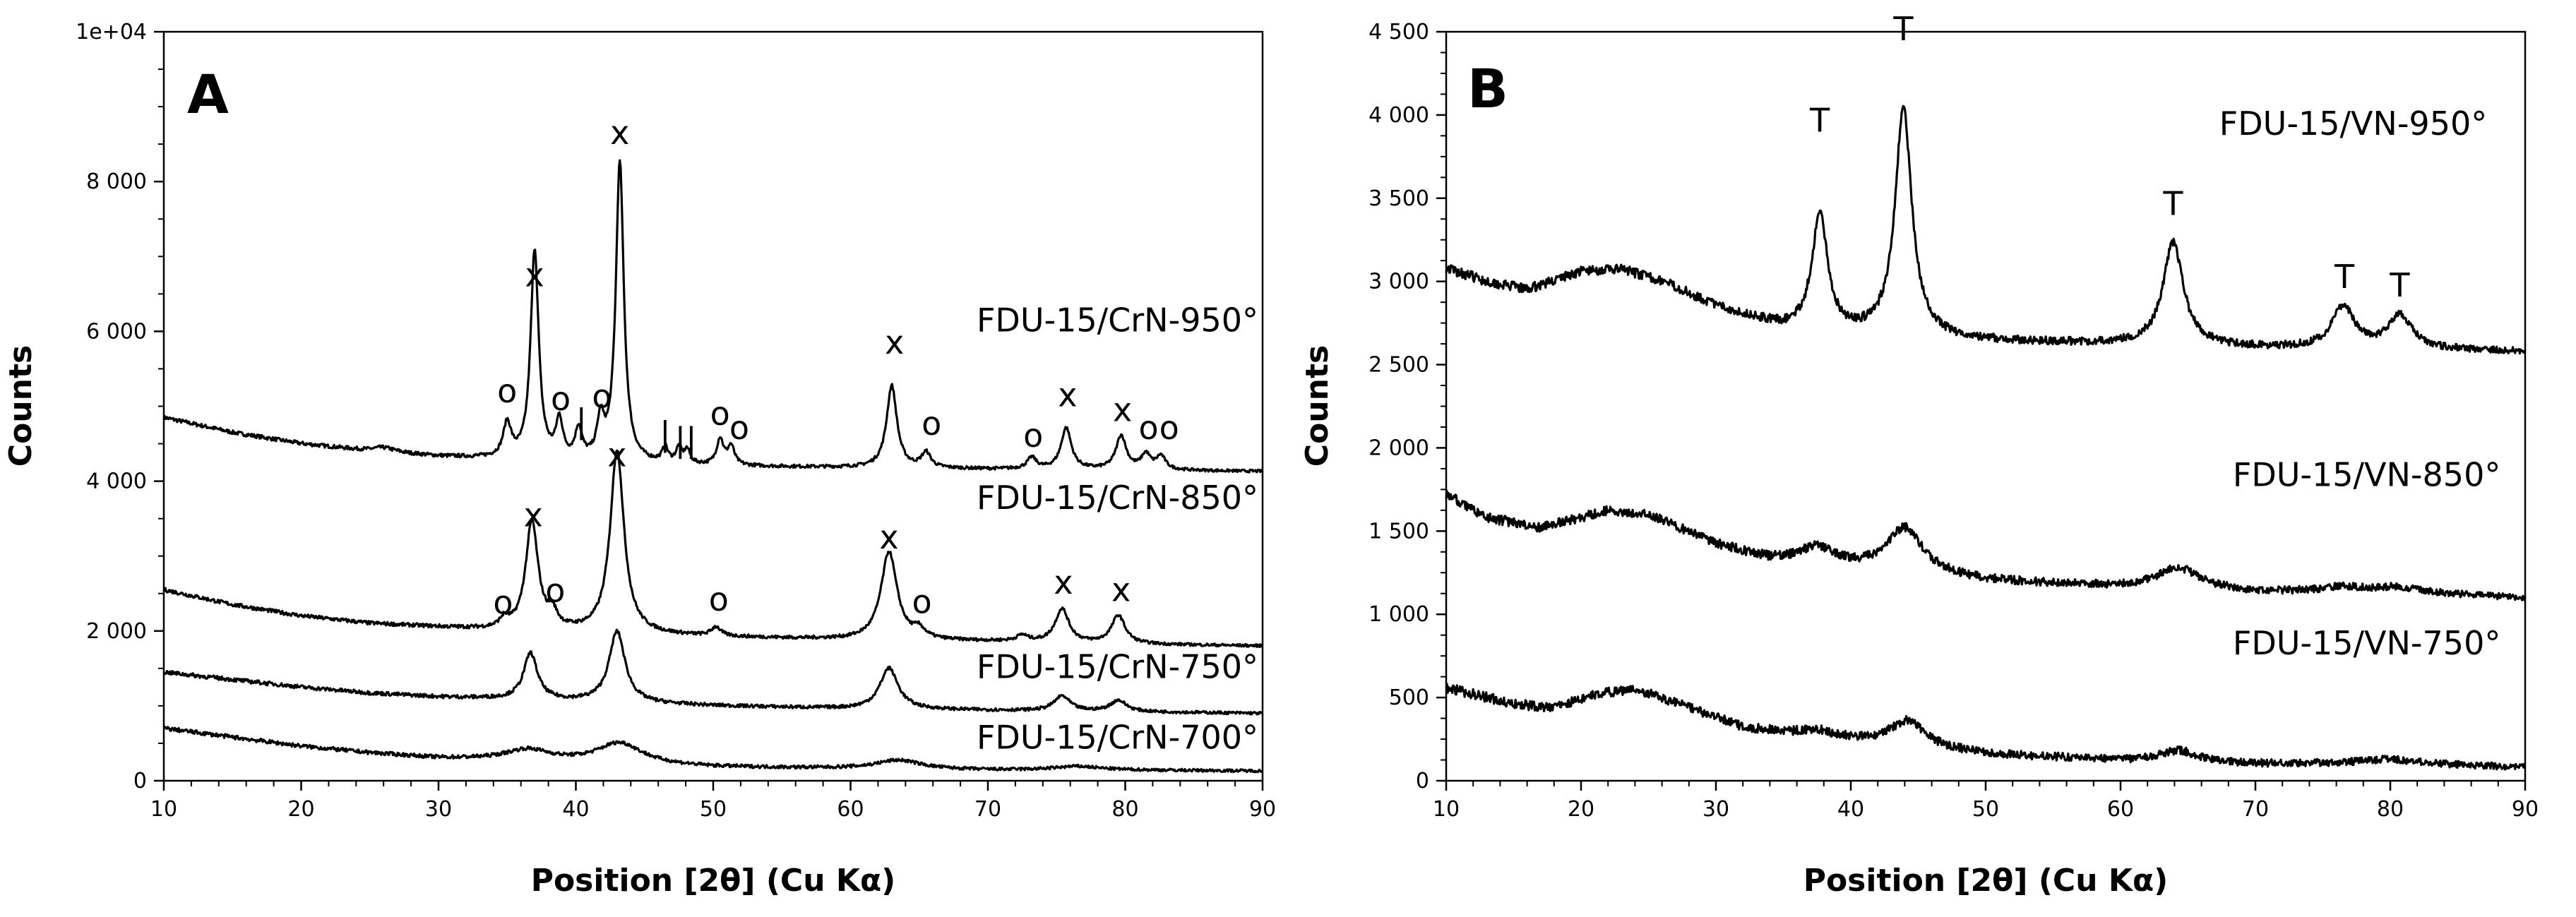  What do you see at coordinates (1487, 88) in the screenshot?
I see `panel-b-letter: B` at bounding box center [1487, 88].